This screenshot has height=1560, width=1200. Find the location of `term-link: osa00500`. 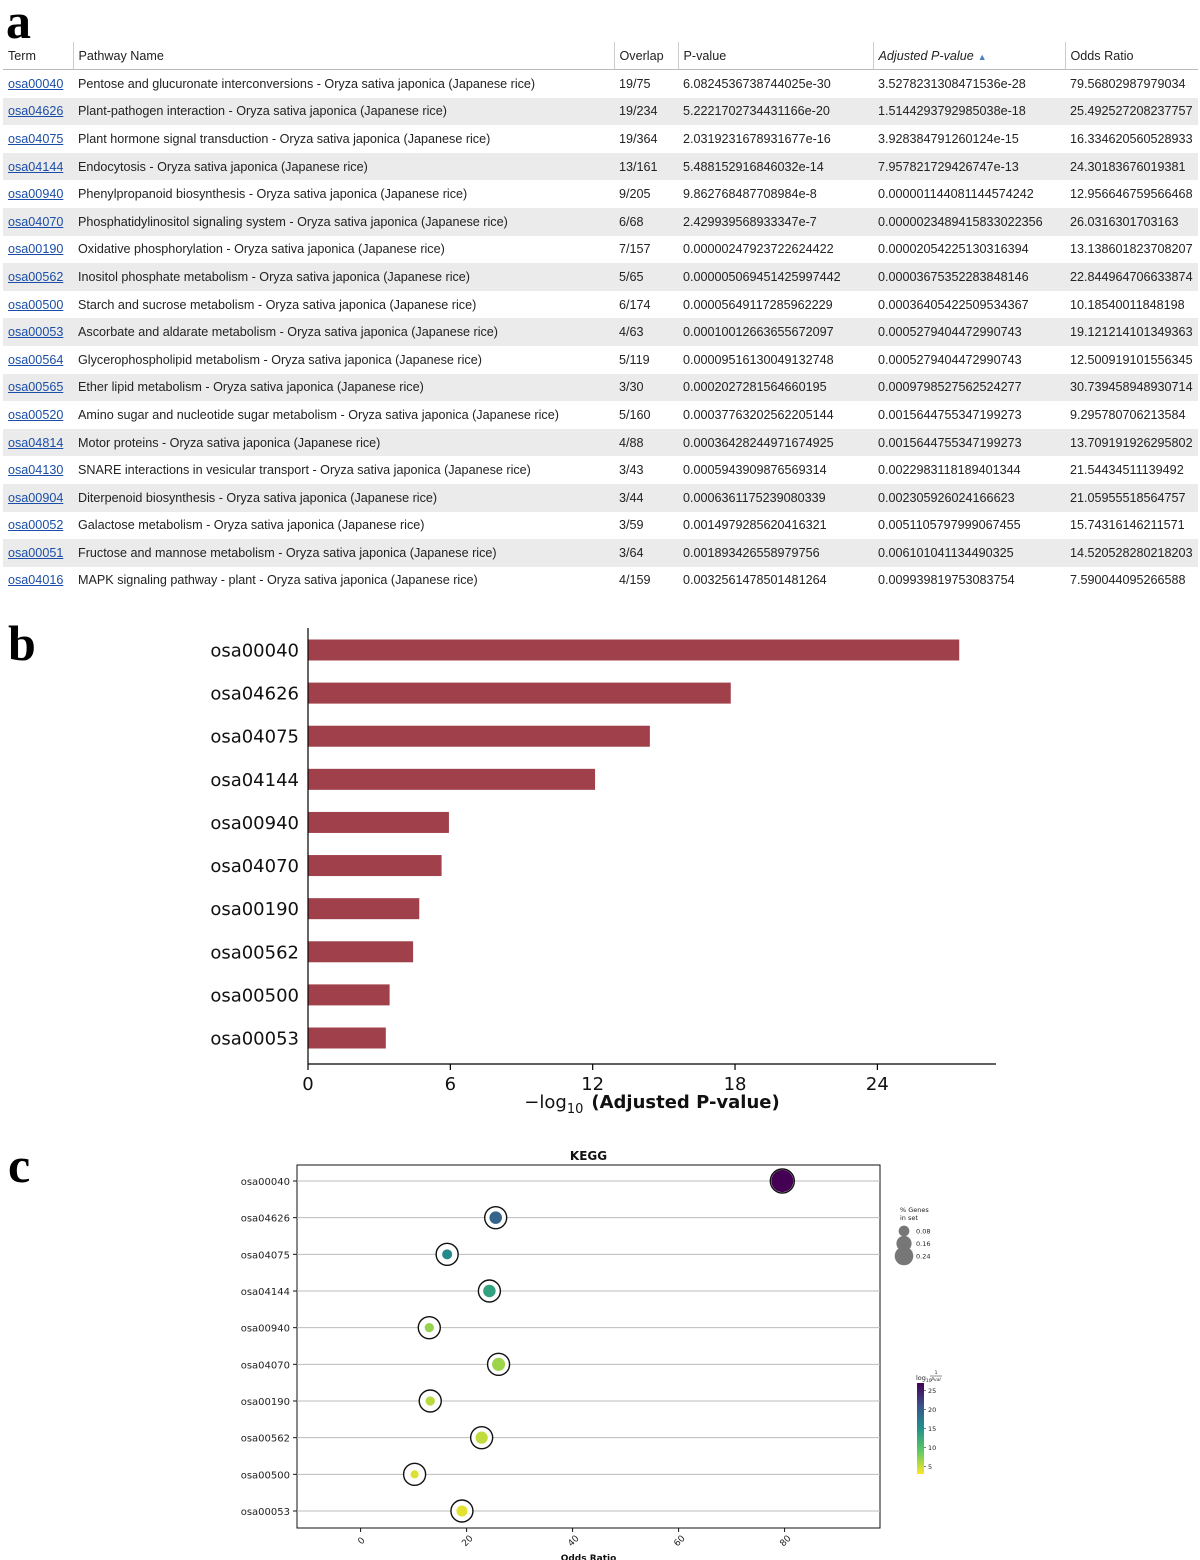

term-link: osa00500 is located at coordinates (36, 304).